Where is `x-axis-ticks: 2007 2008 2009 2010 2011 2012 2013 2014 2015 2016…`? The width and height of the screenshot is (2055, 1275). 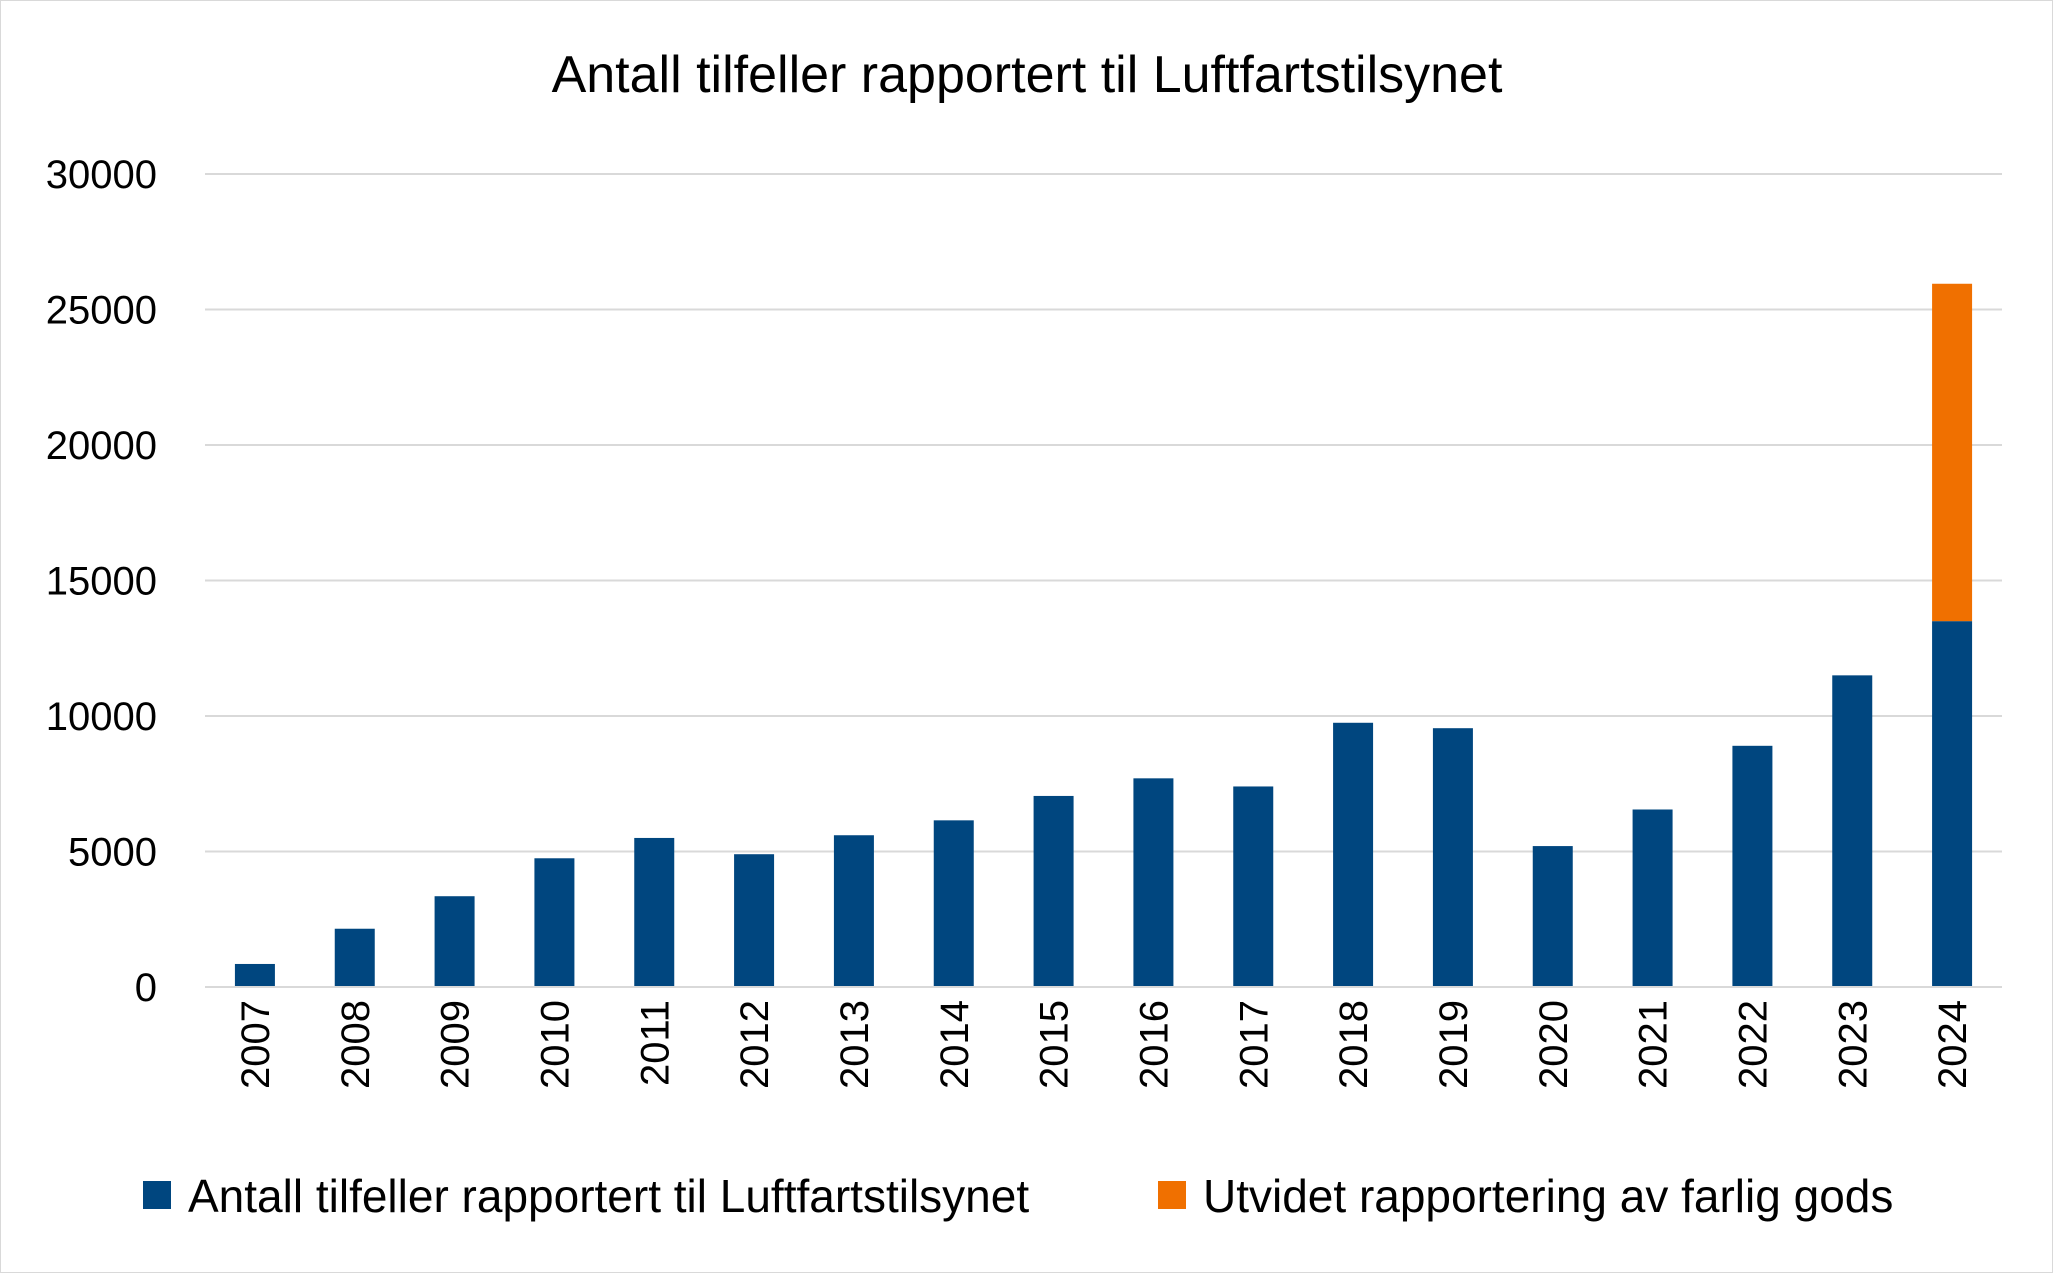
x-axis-ticks: 2007 2008 2009 2010 2011 2012 2013 2014 2015 2016… is located at coordinates (1104, 1044).